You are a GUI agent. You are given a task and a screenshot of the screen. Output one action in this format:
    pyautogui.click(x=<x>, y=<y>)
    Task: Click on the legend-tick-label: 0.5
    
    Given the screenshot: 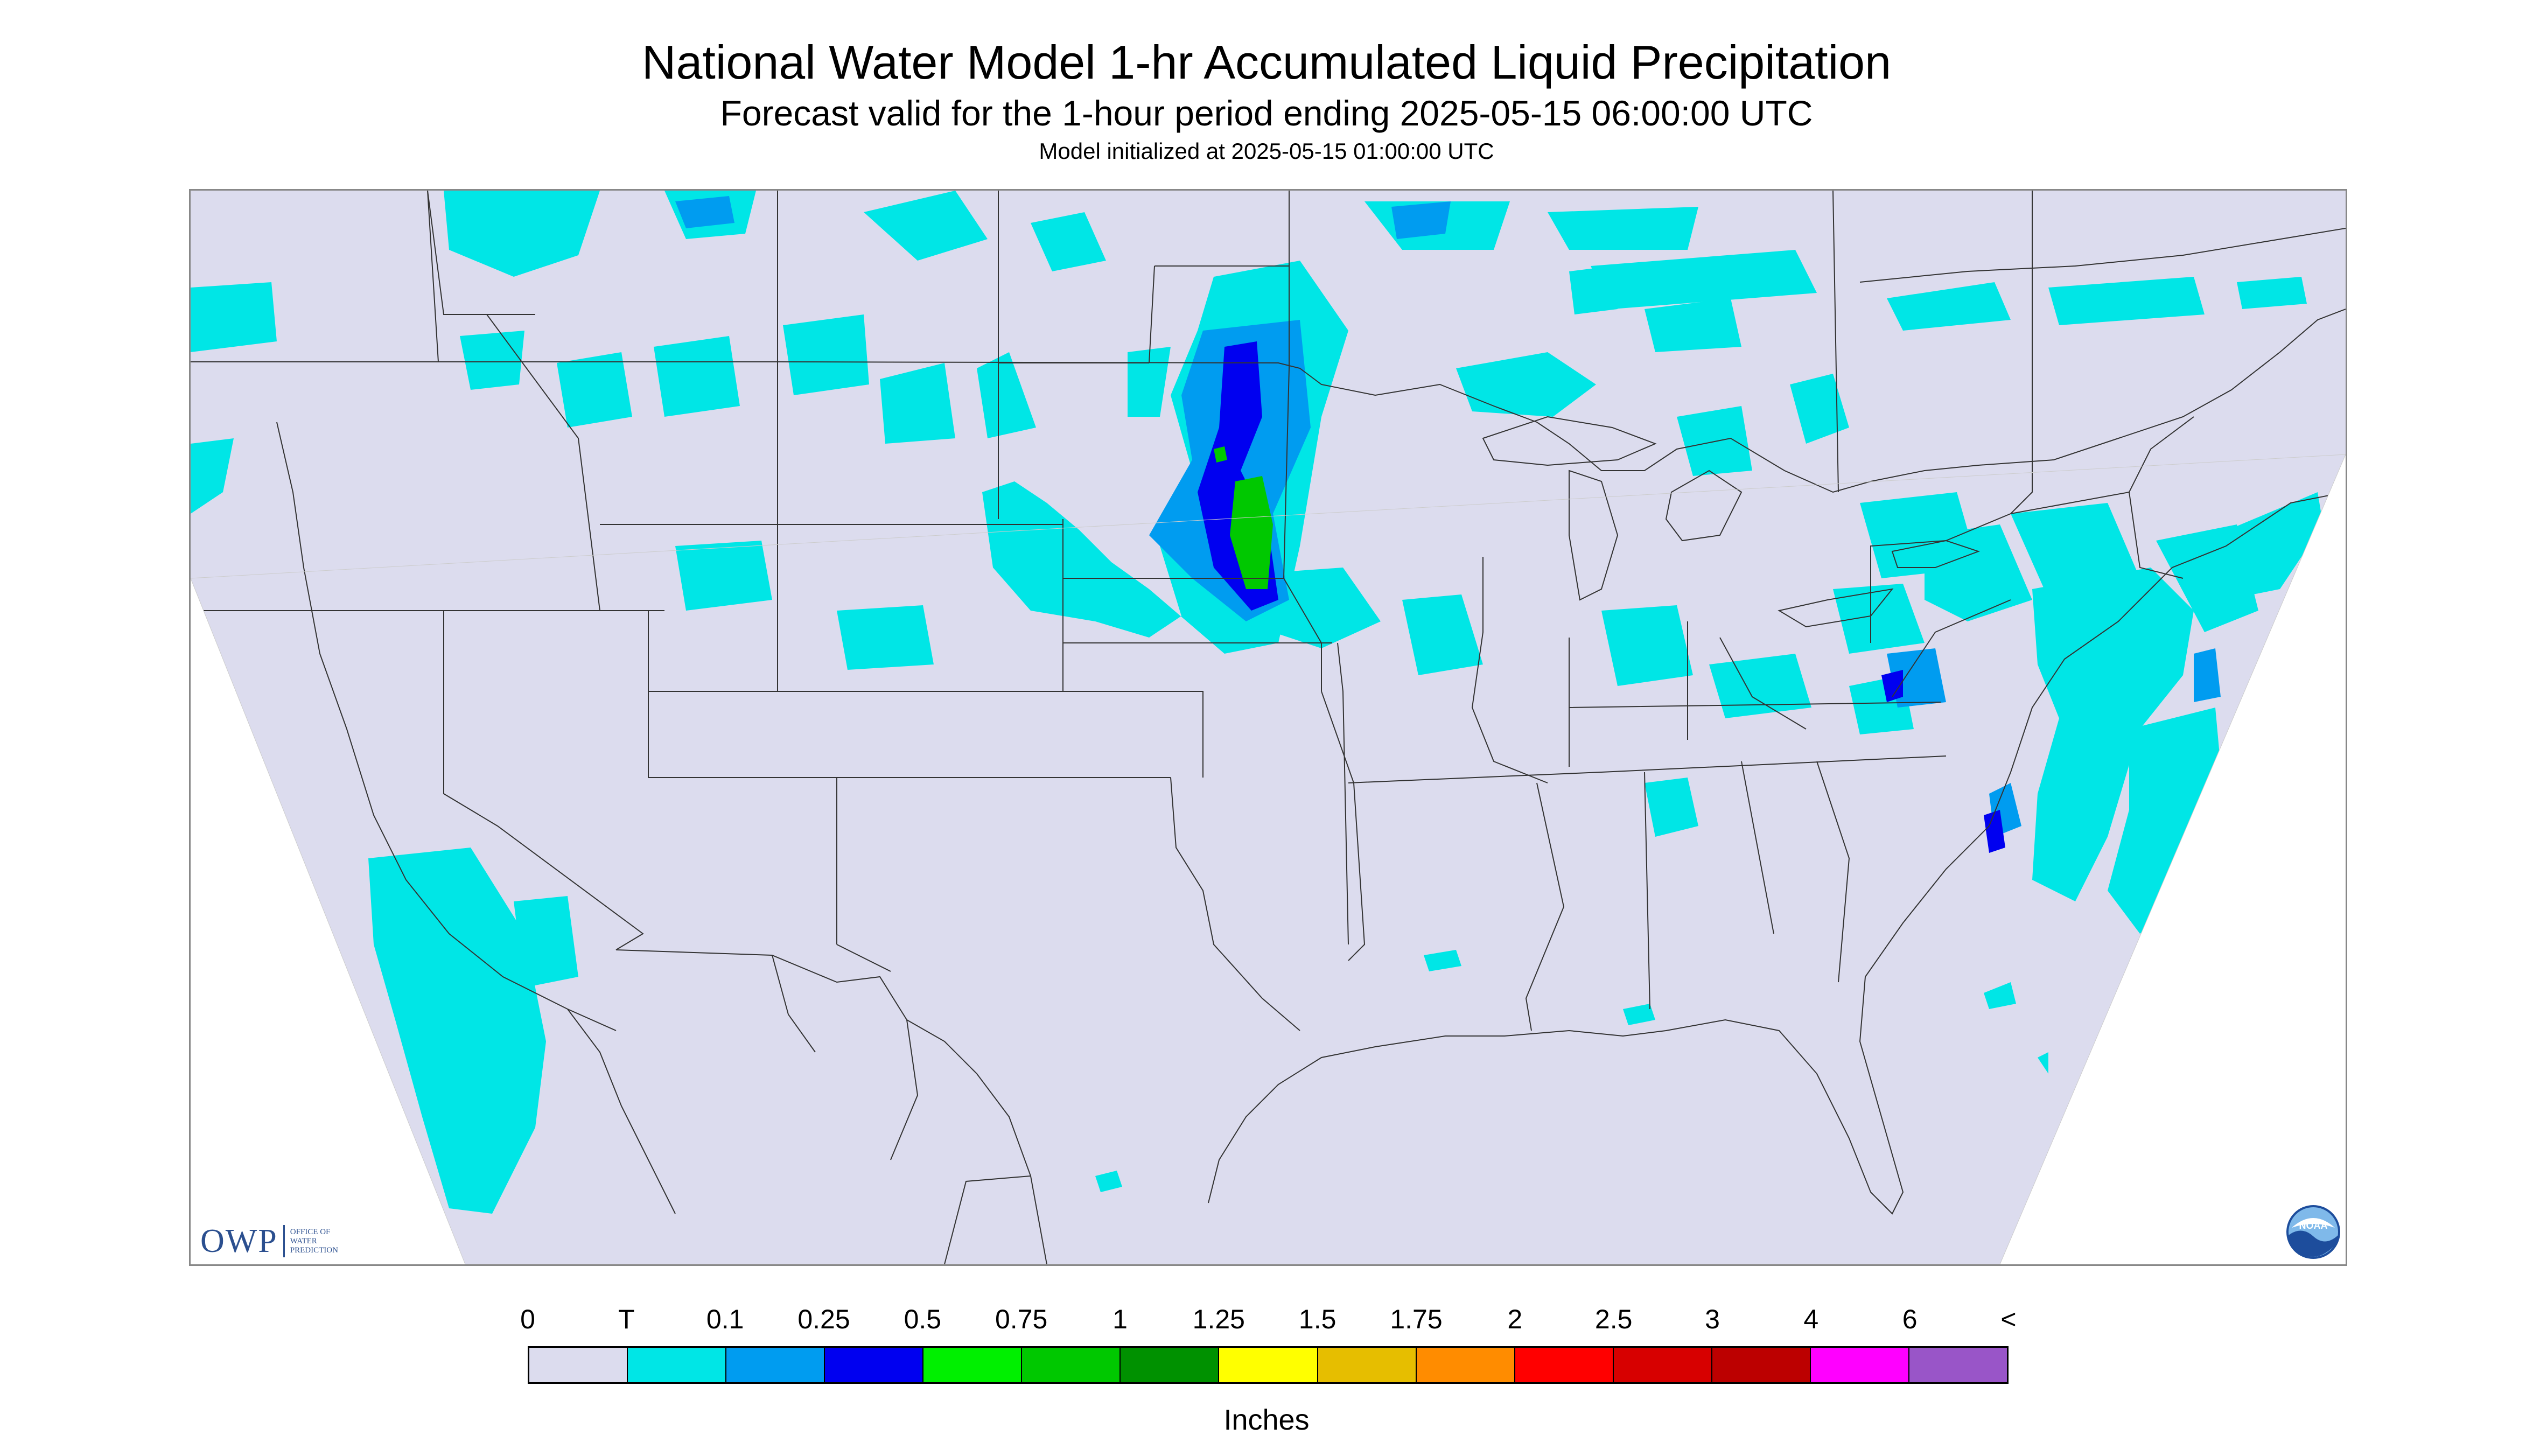 What is the action you would take?
    pyautogui.click(x=923, y=1319)
    